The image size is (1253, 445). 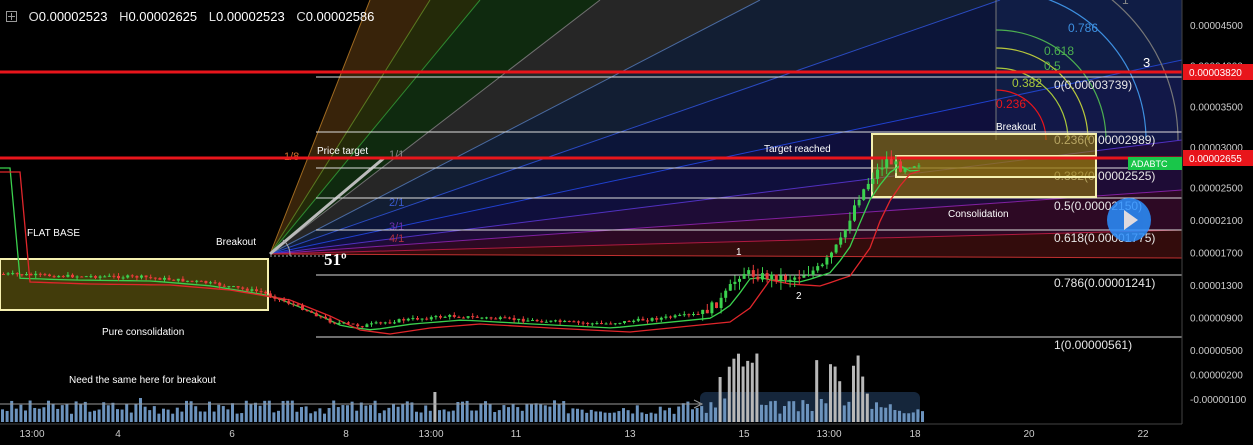 I want to click on symbol-badge-label: ADABTC, so click(x=1149, y=164).